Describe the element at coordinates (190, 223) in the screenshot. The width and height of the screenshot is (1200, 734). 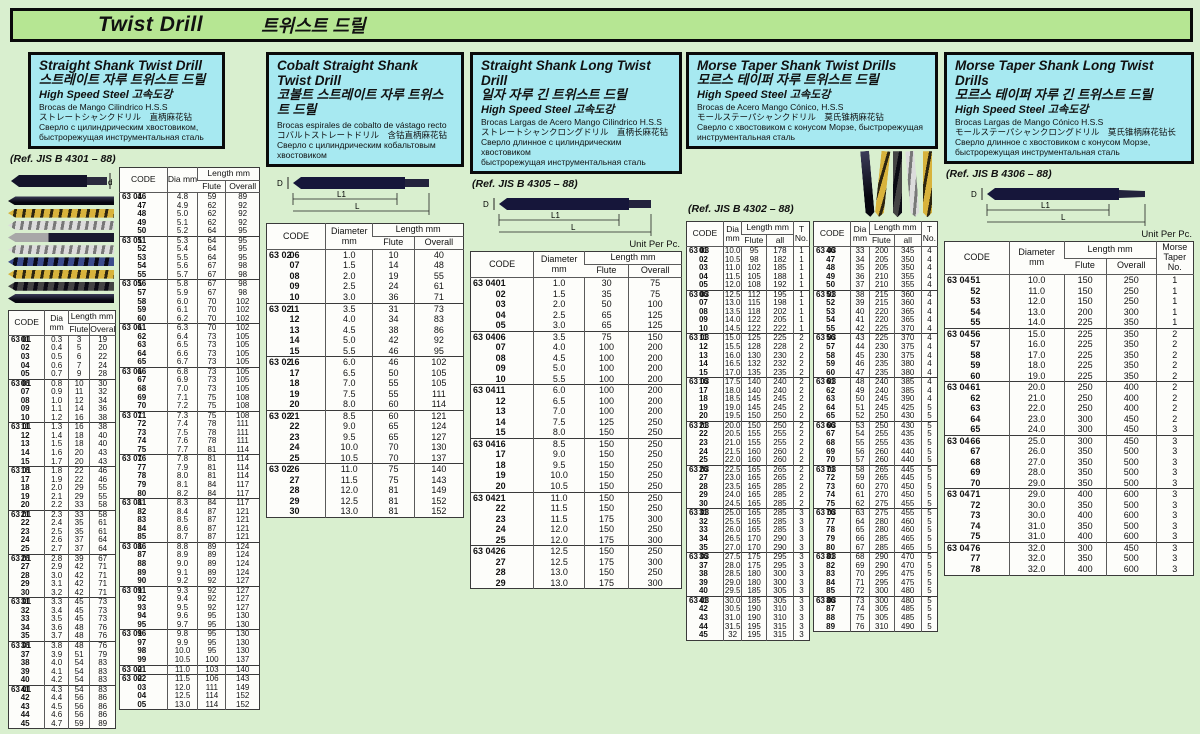
I see `table-row: 49 5.1 62 92` at that location.